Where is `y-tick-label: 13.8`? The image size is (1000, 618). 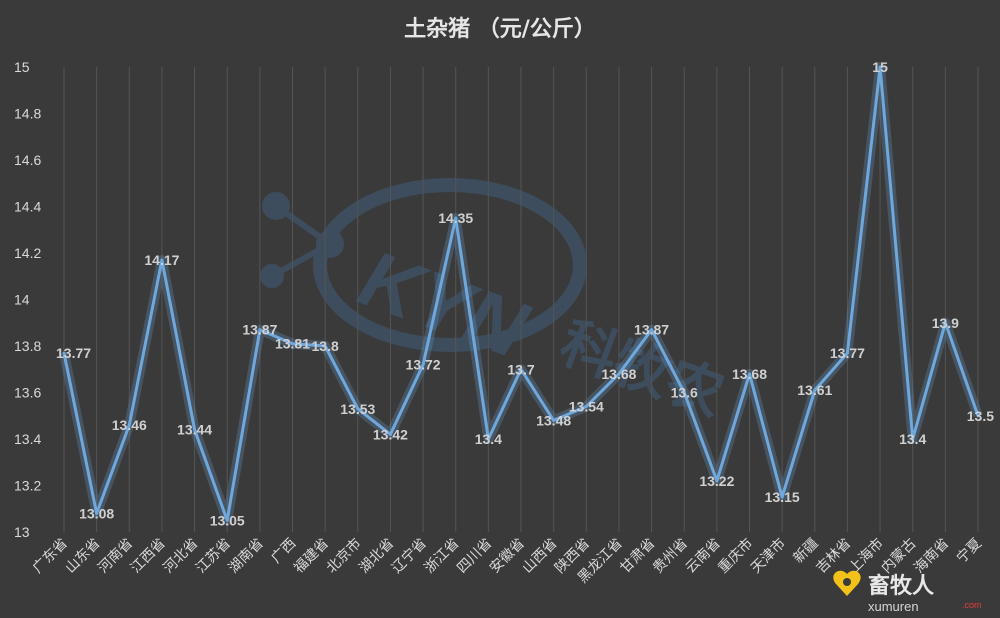 y-tick-label: 13.8 is located at coordinates (27, 346).